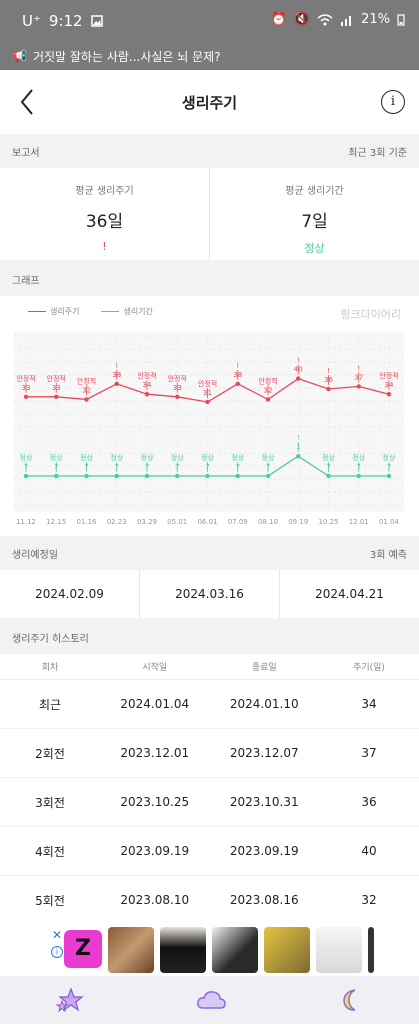  Describe the element at coordinates (50, 851) in the screenshot. I see `round-cell: 4회전` at that location.